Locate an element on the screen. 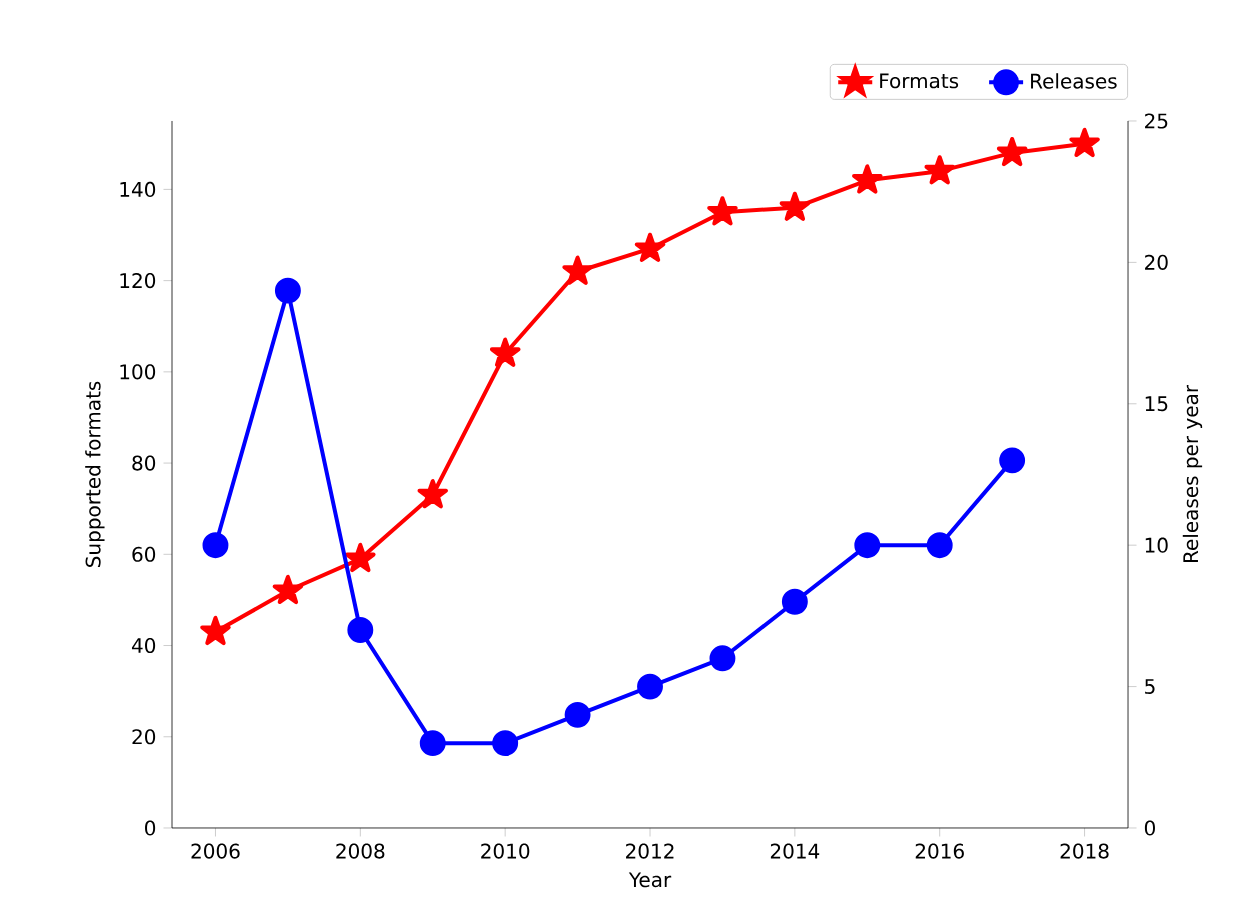  y-axis-title: Supported formats is located at coordinates (95, 474).